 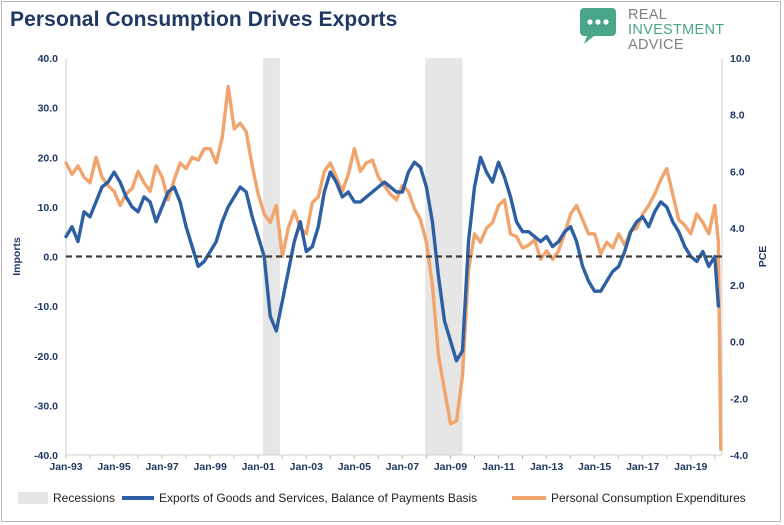 I want to click on right-tick-label: 0.0, so click(x=737, y=343).